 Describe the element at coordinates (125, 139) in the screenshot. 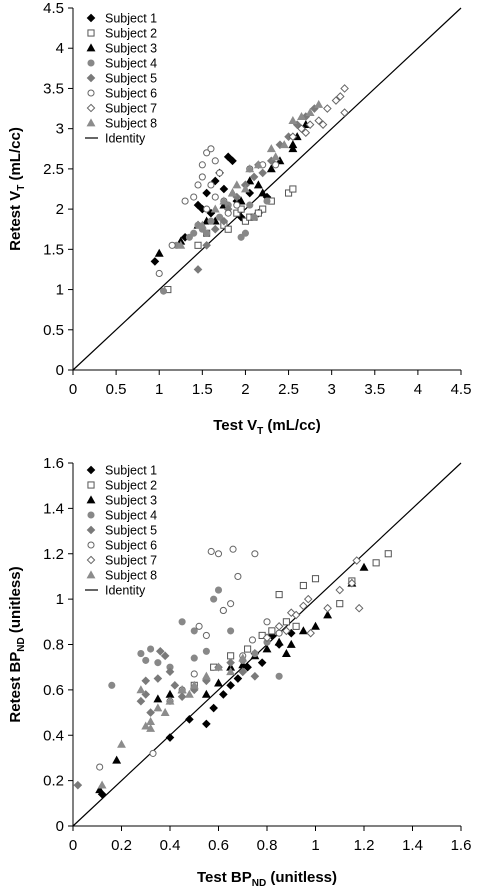

I see `legend-label-identity: Identity` at that location.